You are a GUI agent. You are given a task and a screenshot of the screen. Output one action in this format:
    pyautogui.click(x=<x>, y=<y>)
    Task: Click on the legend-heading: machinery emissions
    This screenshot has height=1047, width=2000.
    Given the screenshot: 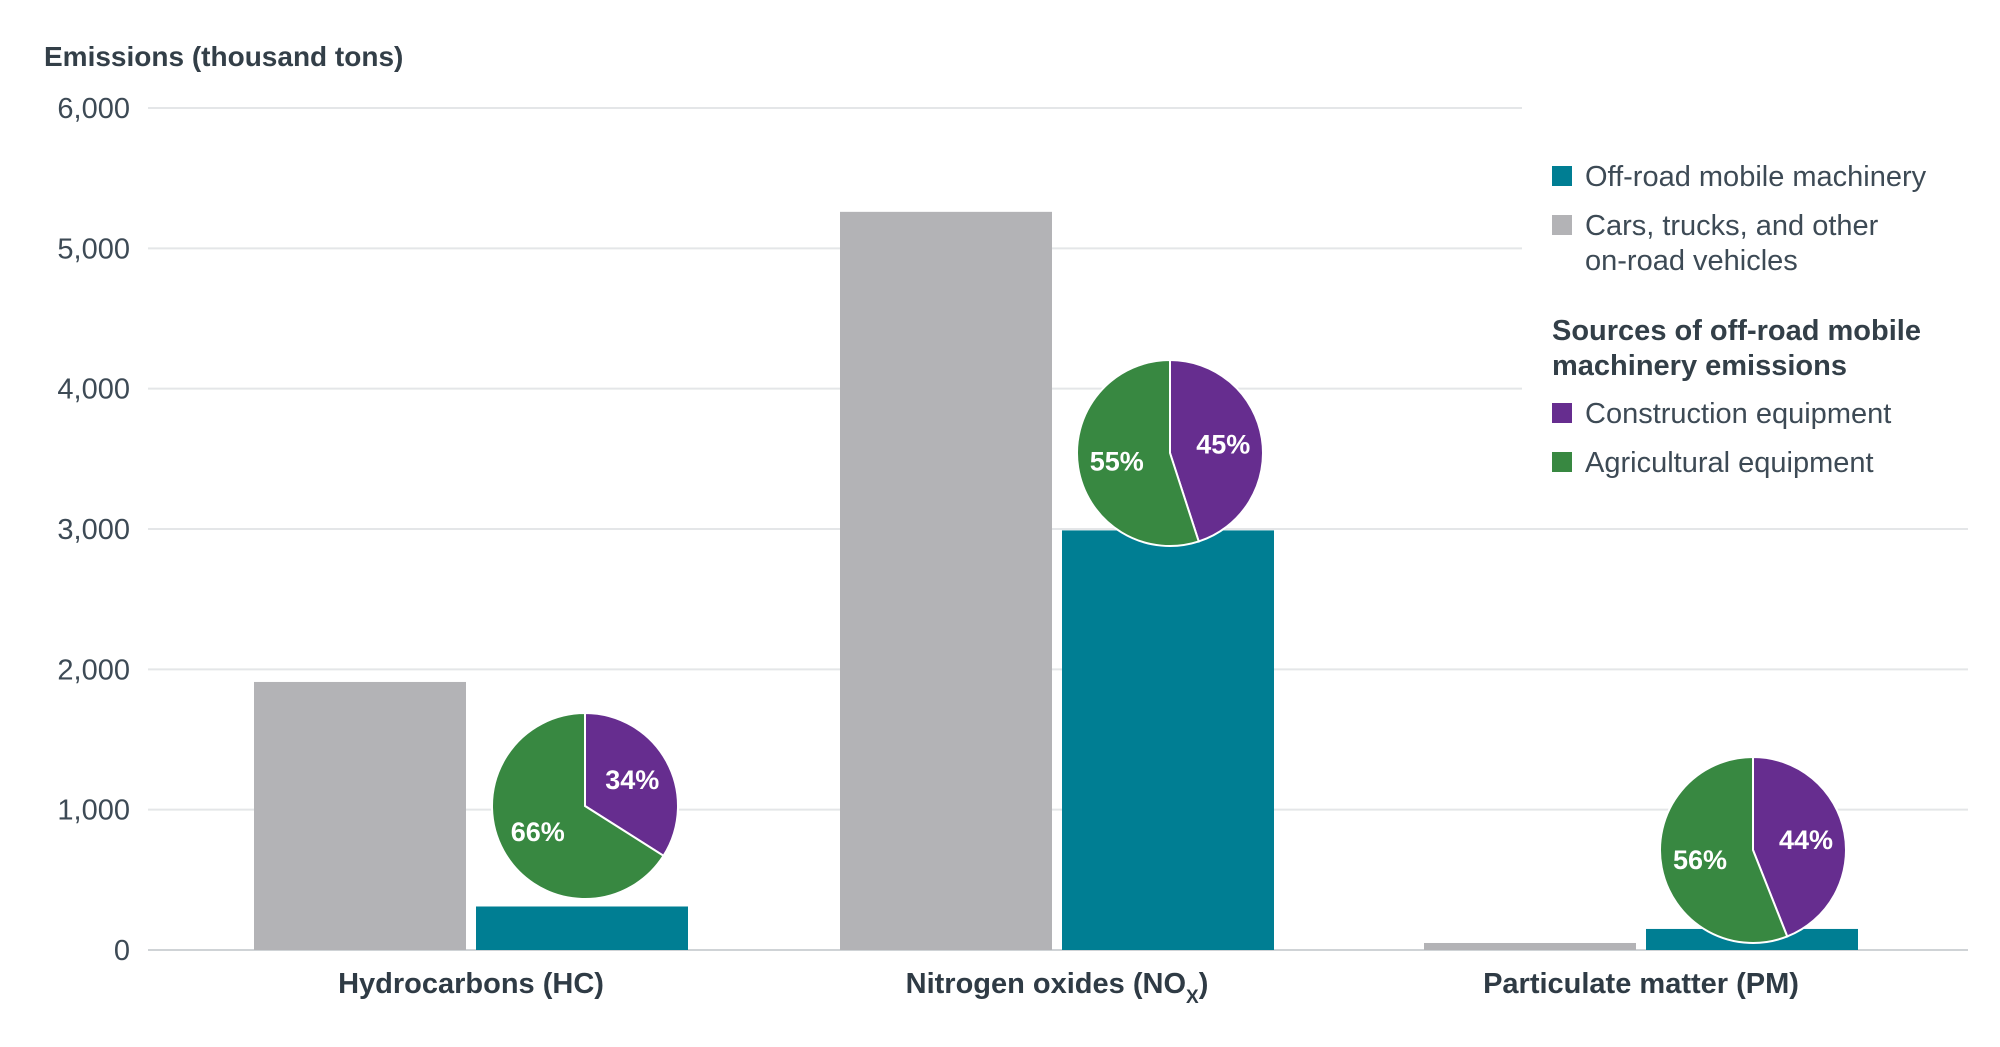 What is the action you would take?
    pyautogui.click(x=1699, y=366)
    